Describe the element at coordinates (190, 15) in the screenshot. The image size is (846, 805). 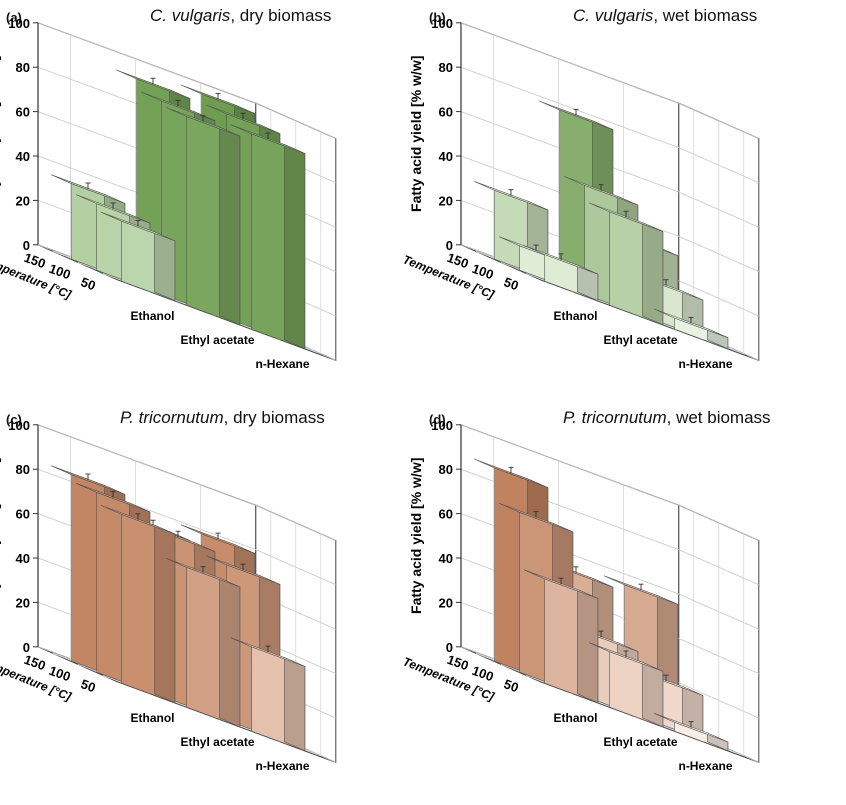
I see `title-species: C. vulgaris` at that location.